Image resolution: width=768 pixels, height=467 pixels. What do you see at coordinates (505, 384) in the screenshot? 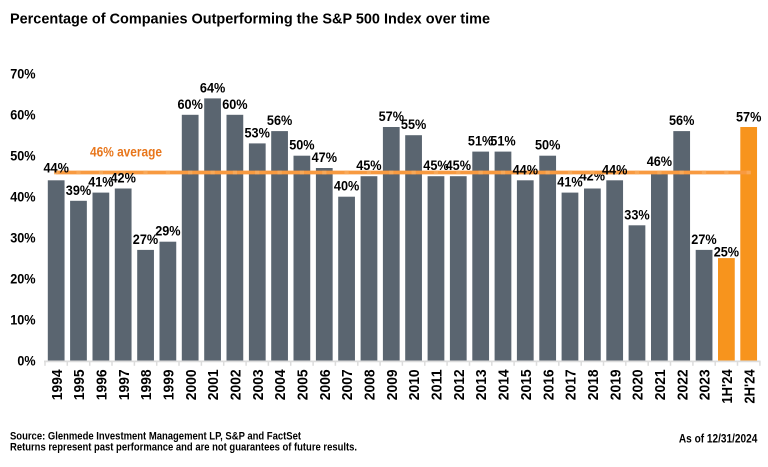
I see `svg-text: 2014` at bounding box center [505, 384].